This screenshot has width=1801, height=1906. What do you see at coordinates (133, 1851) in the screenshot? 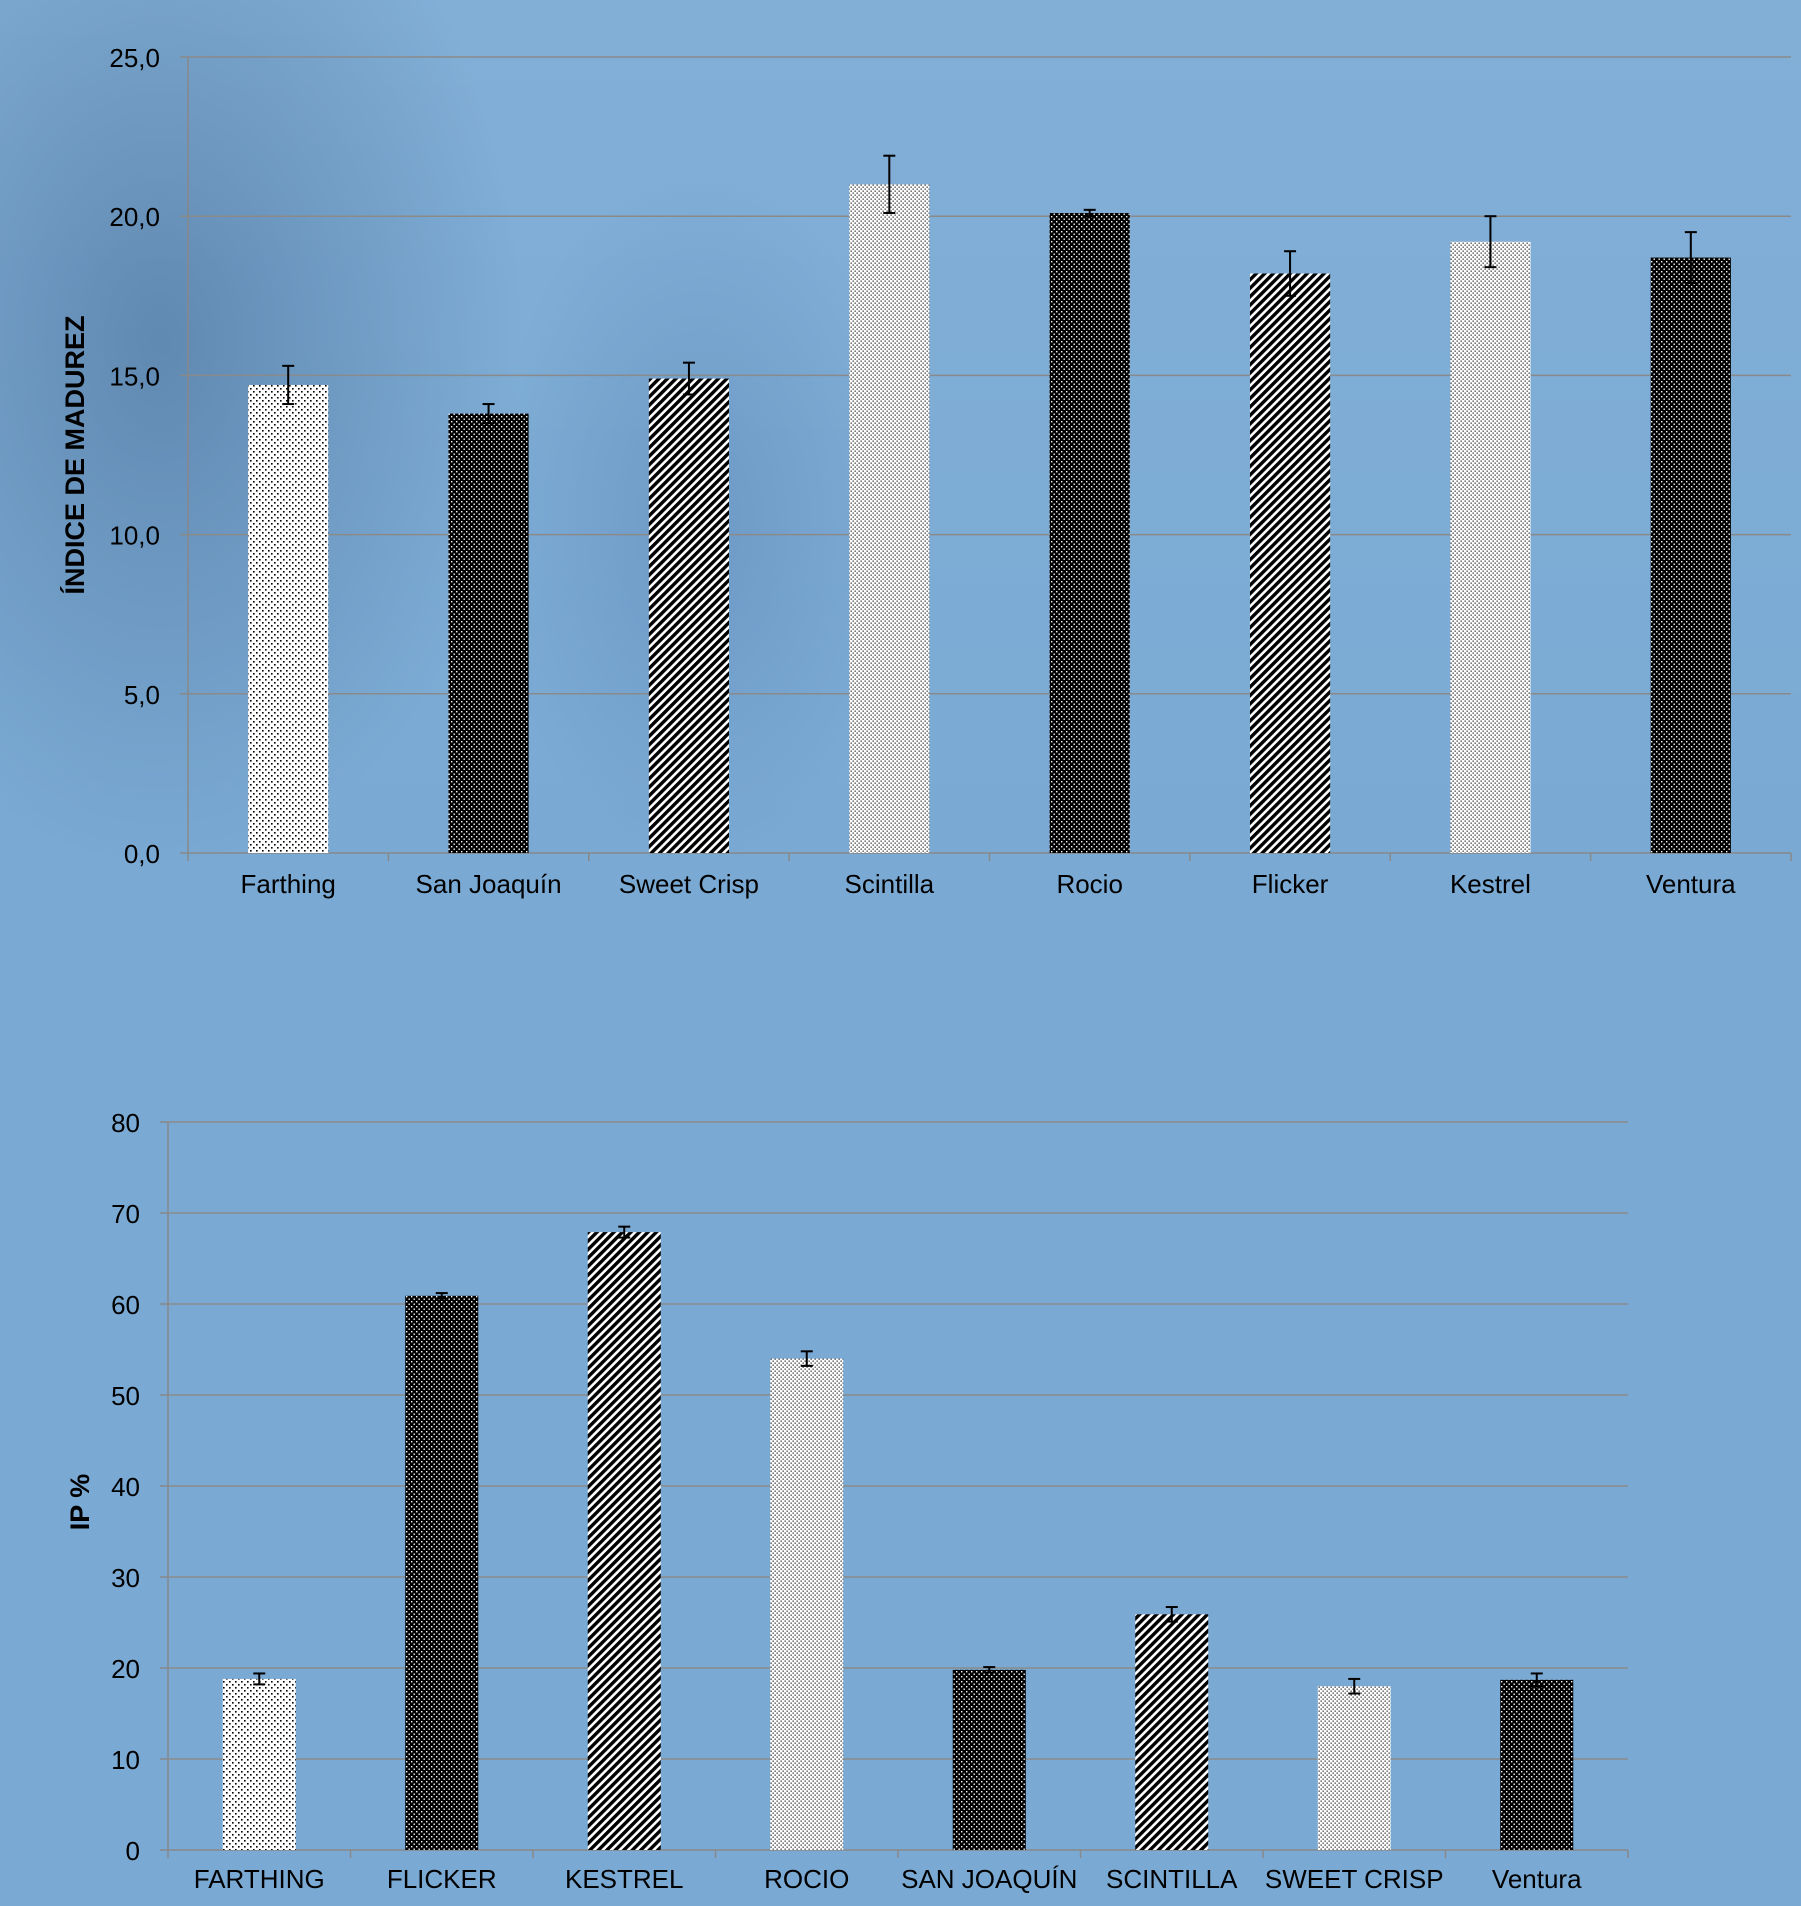
I see `y-tick-label: 0` at bounding box center [133, 1851].